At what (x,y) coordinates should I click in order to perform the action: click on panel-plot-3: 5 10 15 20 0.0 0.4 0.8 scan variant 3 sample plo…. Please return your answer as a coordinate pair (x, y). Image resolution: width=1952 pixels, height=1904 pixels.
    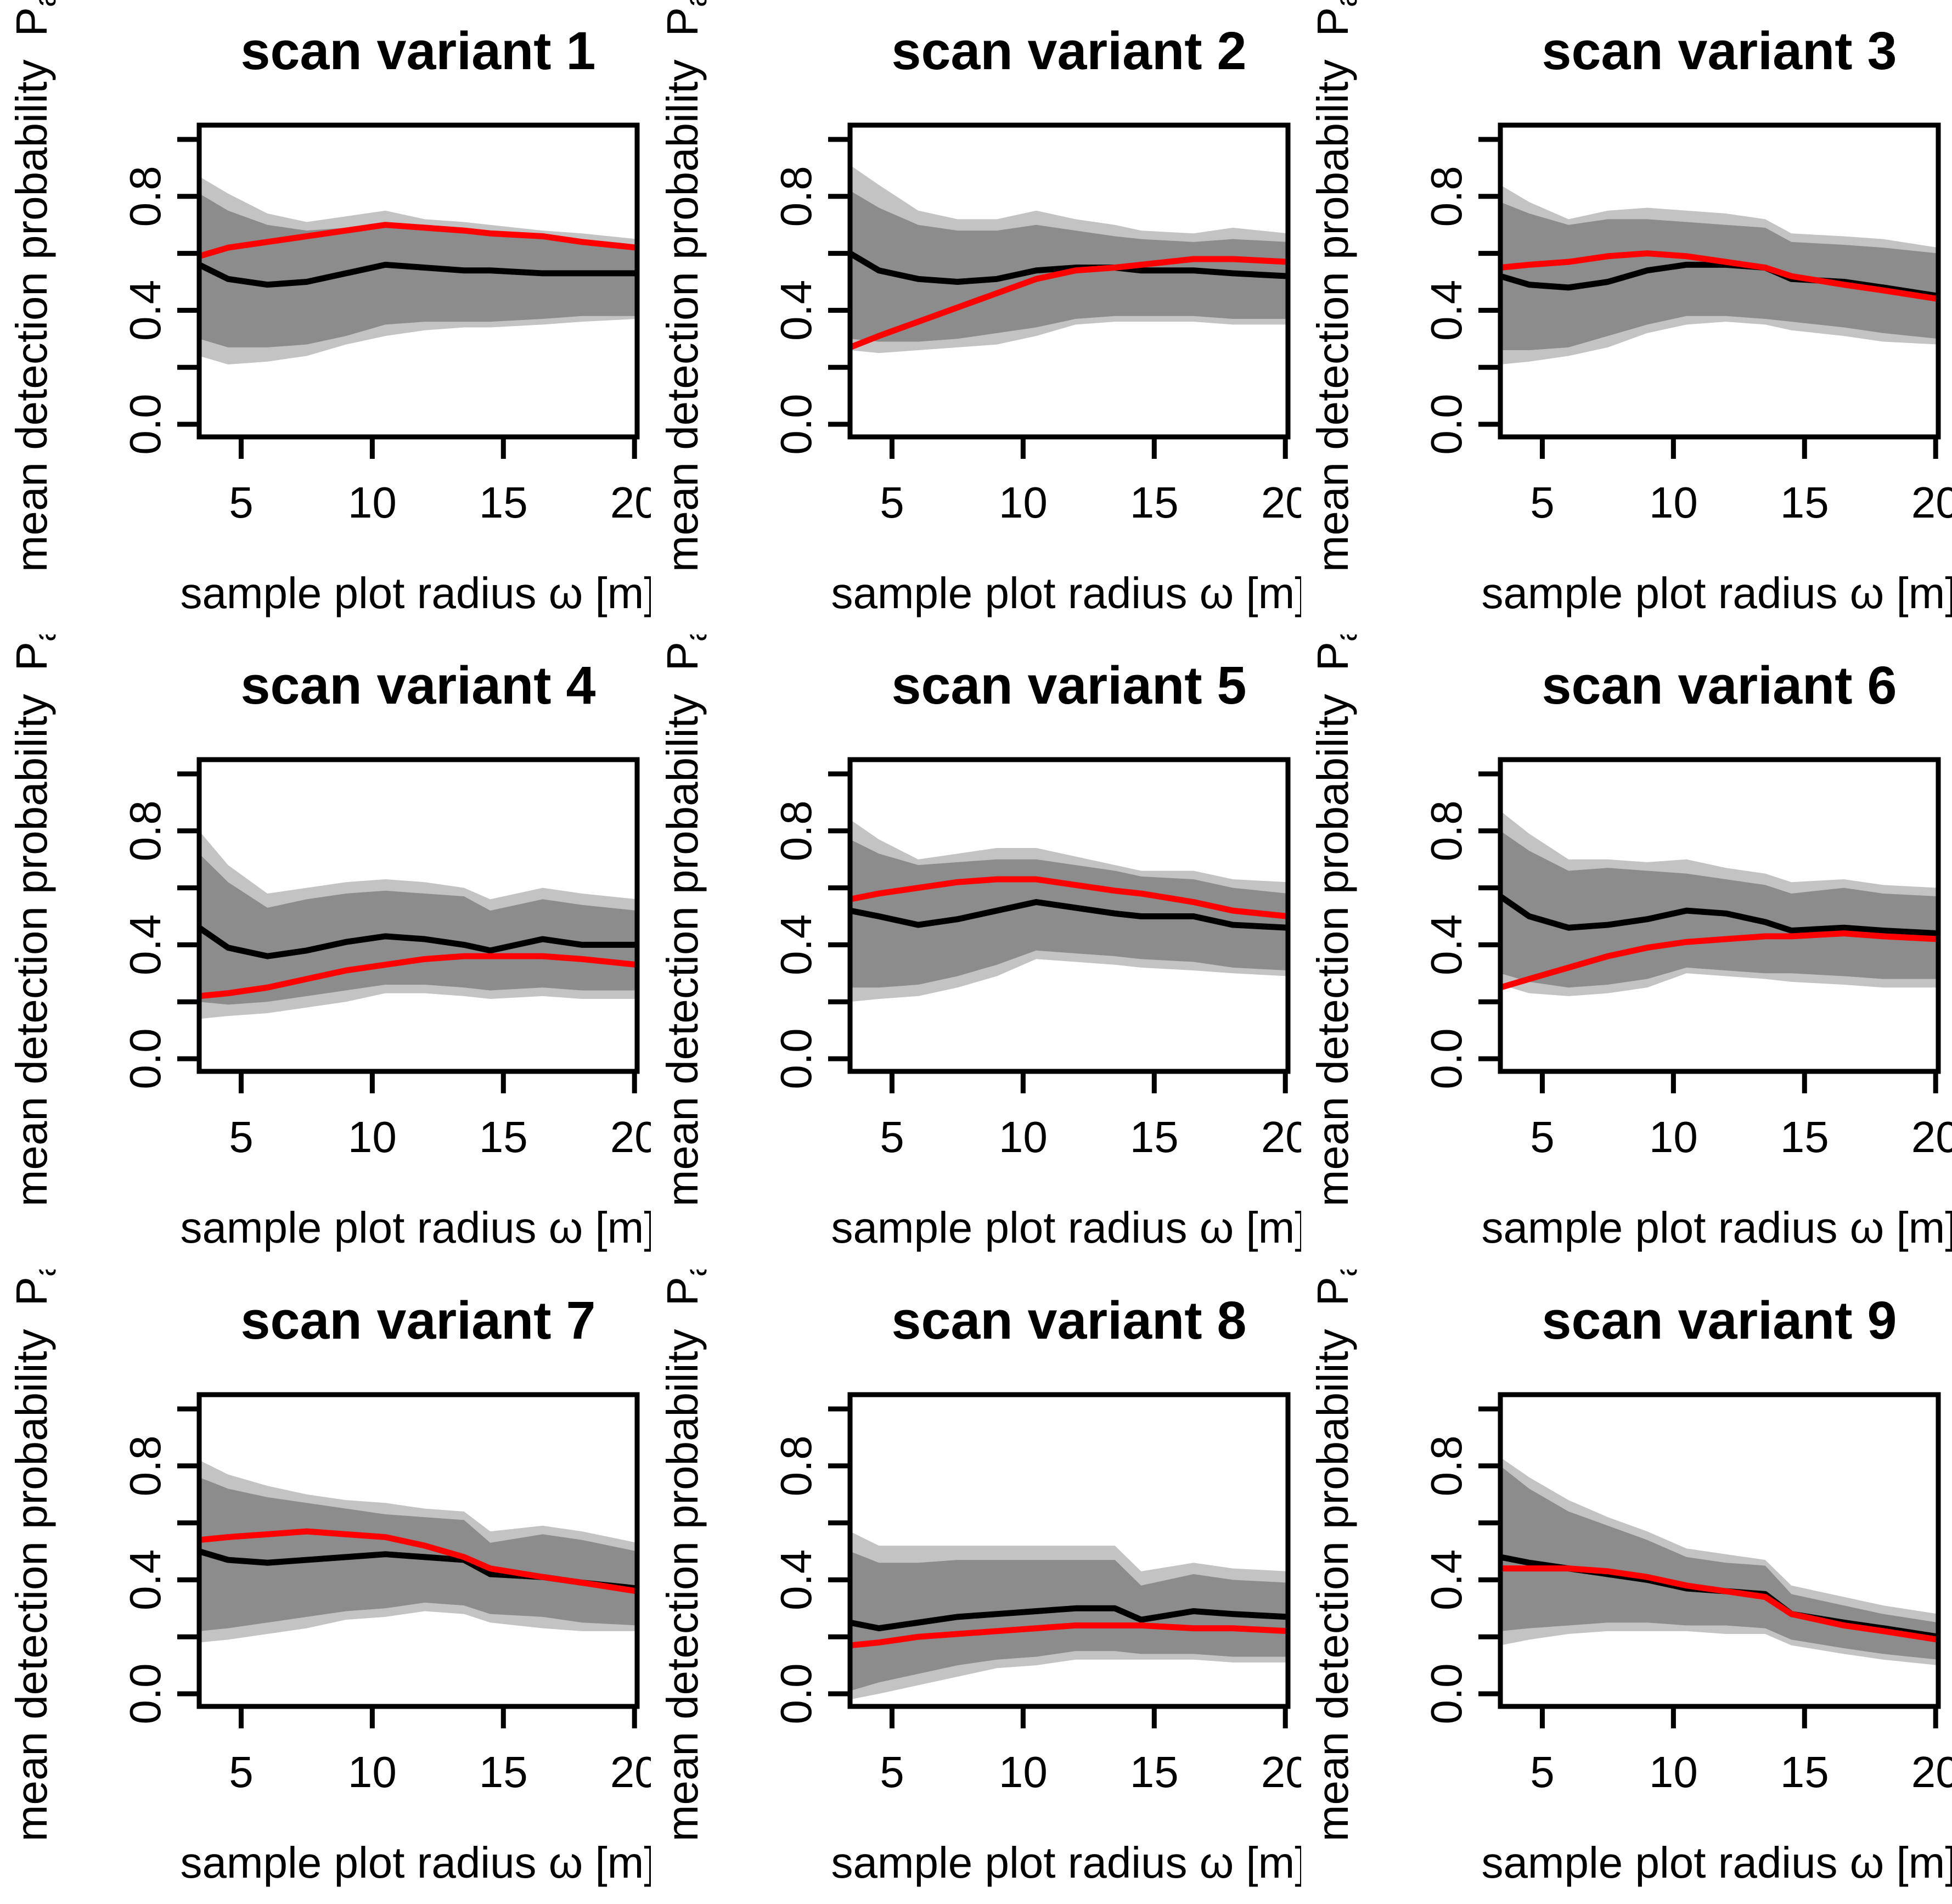
    Looking at the image, I should click on (1630, 308).